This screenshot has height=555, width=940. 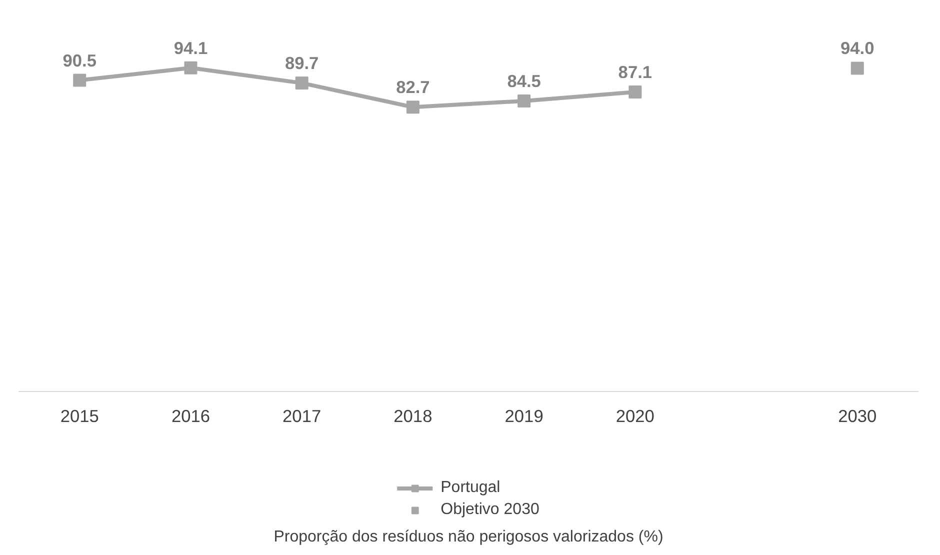 What do you see at coordinates (469, 537) in the screenshot?
I see `text: Proporção dos resíduos não perigosos valorizados (%)` at bounding box center [469, 537].